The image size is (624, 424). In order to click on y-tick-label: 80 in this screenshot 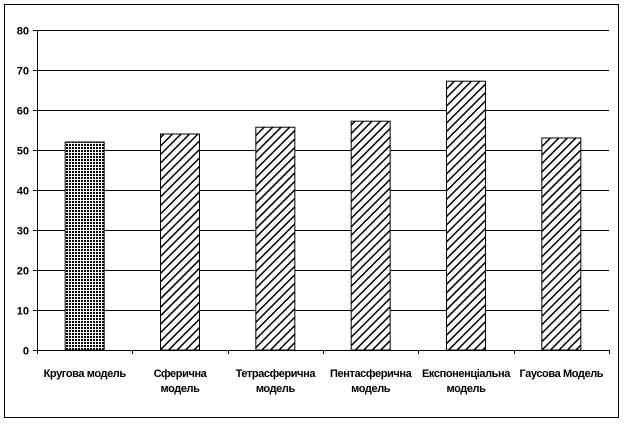, I will do `click(23, 32)`.